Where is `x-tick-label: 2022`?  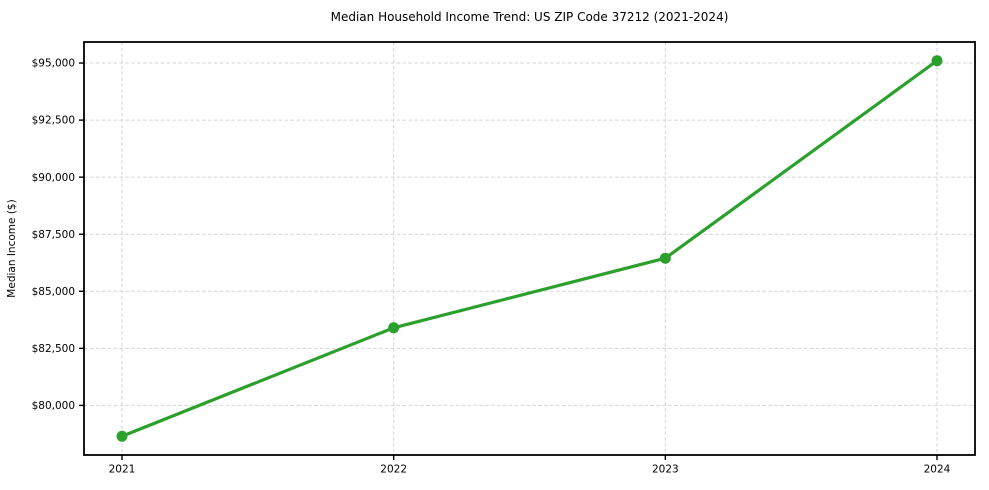 x-tick-label: 2022 is located at coordinates (393, 470).